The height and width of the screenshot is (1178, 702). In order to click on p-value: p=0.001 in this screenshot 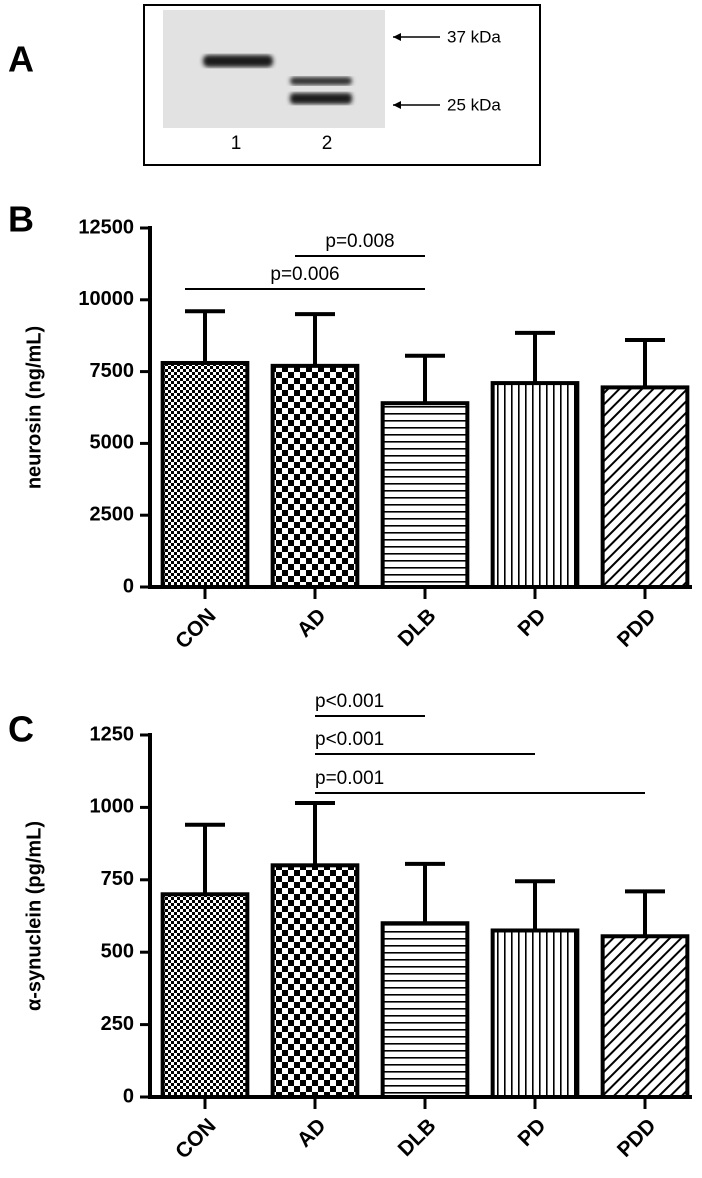, I will do `click(349, 778)`.